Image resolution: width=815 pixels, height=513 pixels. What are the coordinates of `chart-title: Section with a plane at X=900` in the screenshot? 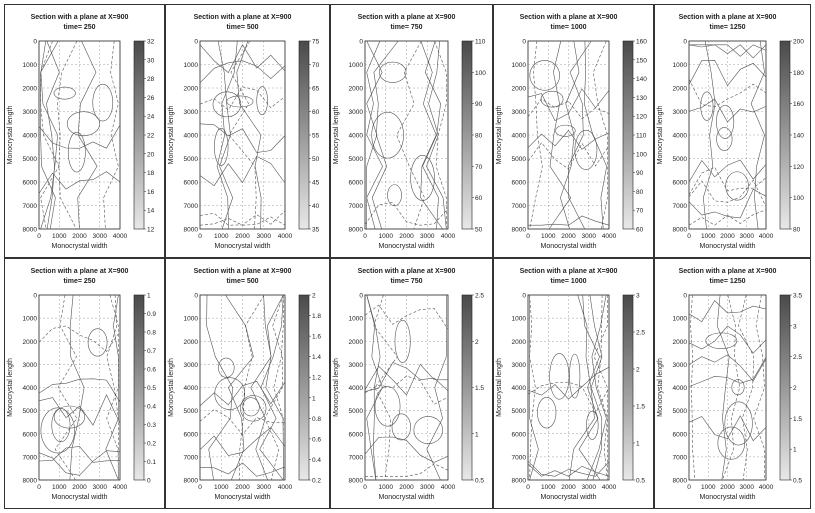 It's located at (243, 271).